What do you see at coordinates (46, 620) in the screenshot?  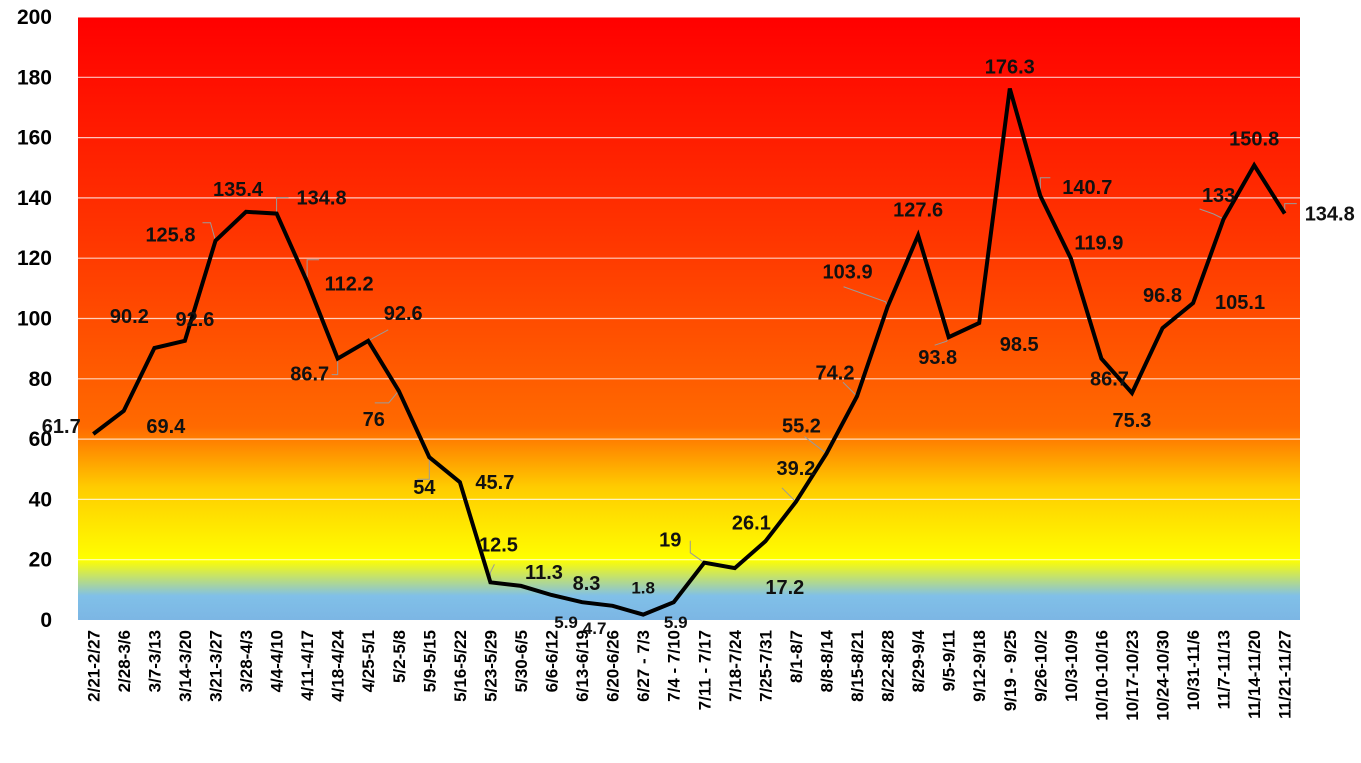 I see `y-tick-label: 0` at bounding box center [46, 620].